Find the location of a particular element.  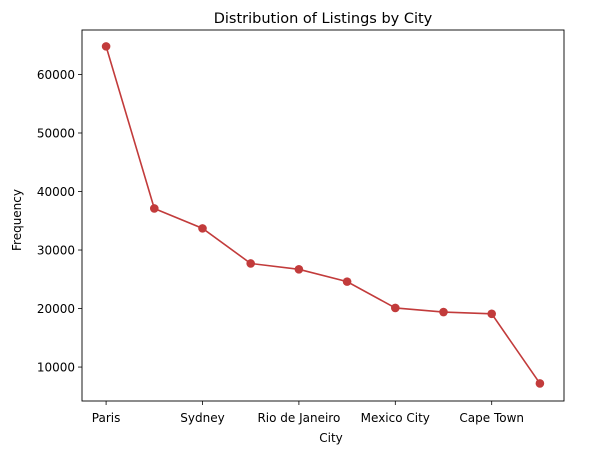

y-tick-label: 60000 is located at coordinates (56, 75).